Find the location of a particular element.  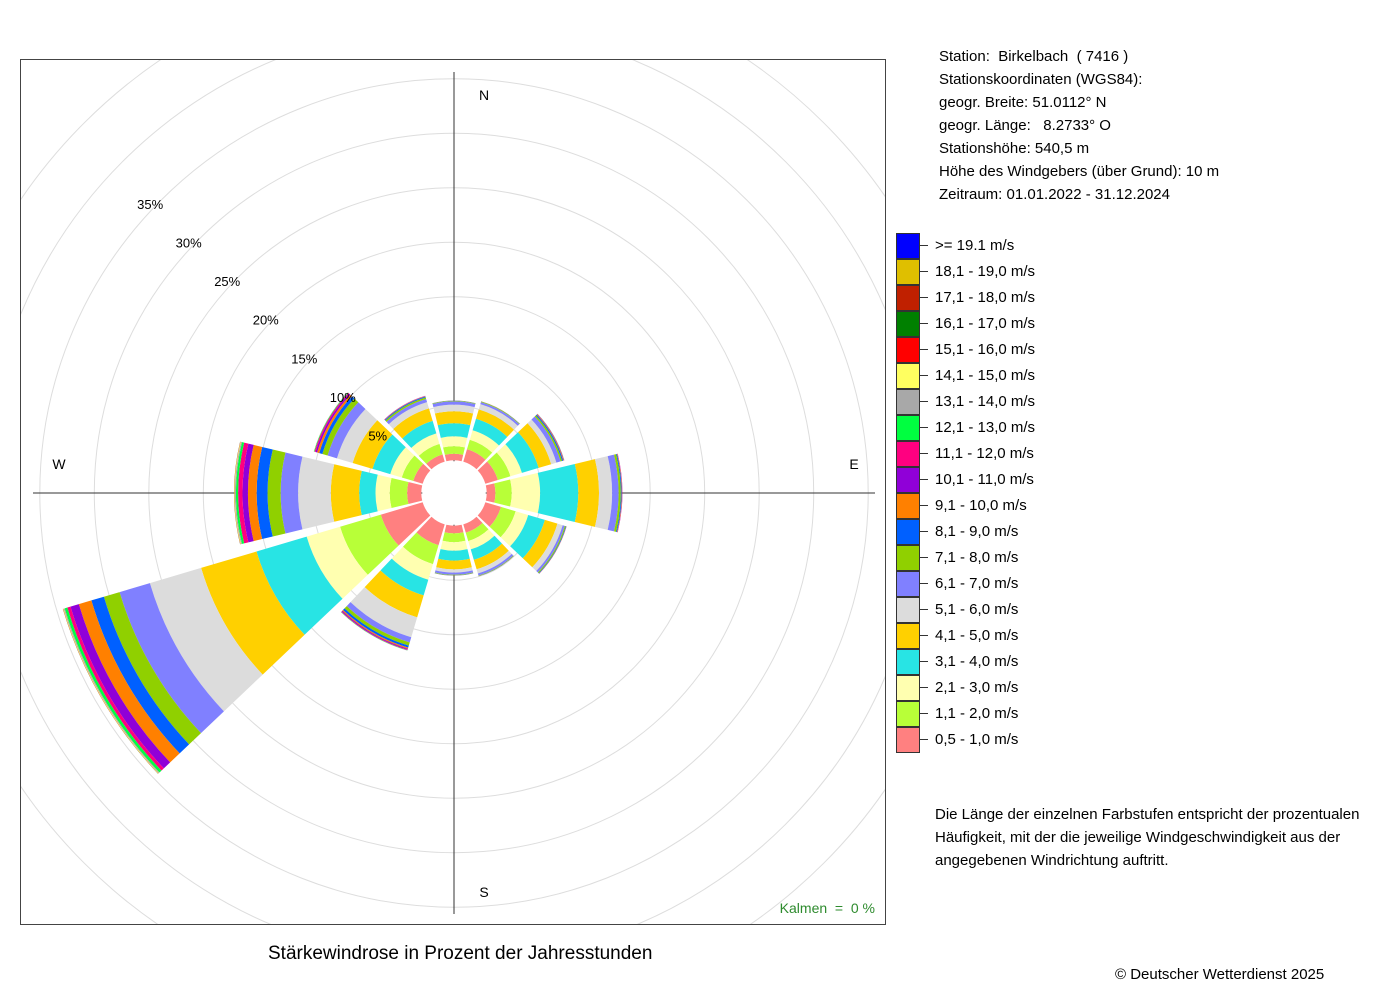

legend-item: 4,1 - 5,0 m/s is located at coordinates (996, 636).